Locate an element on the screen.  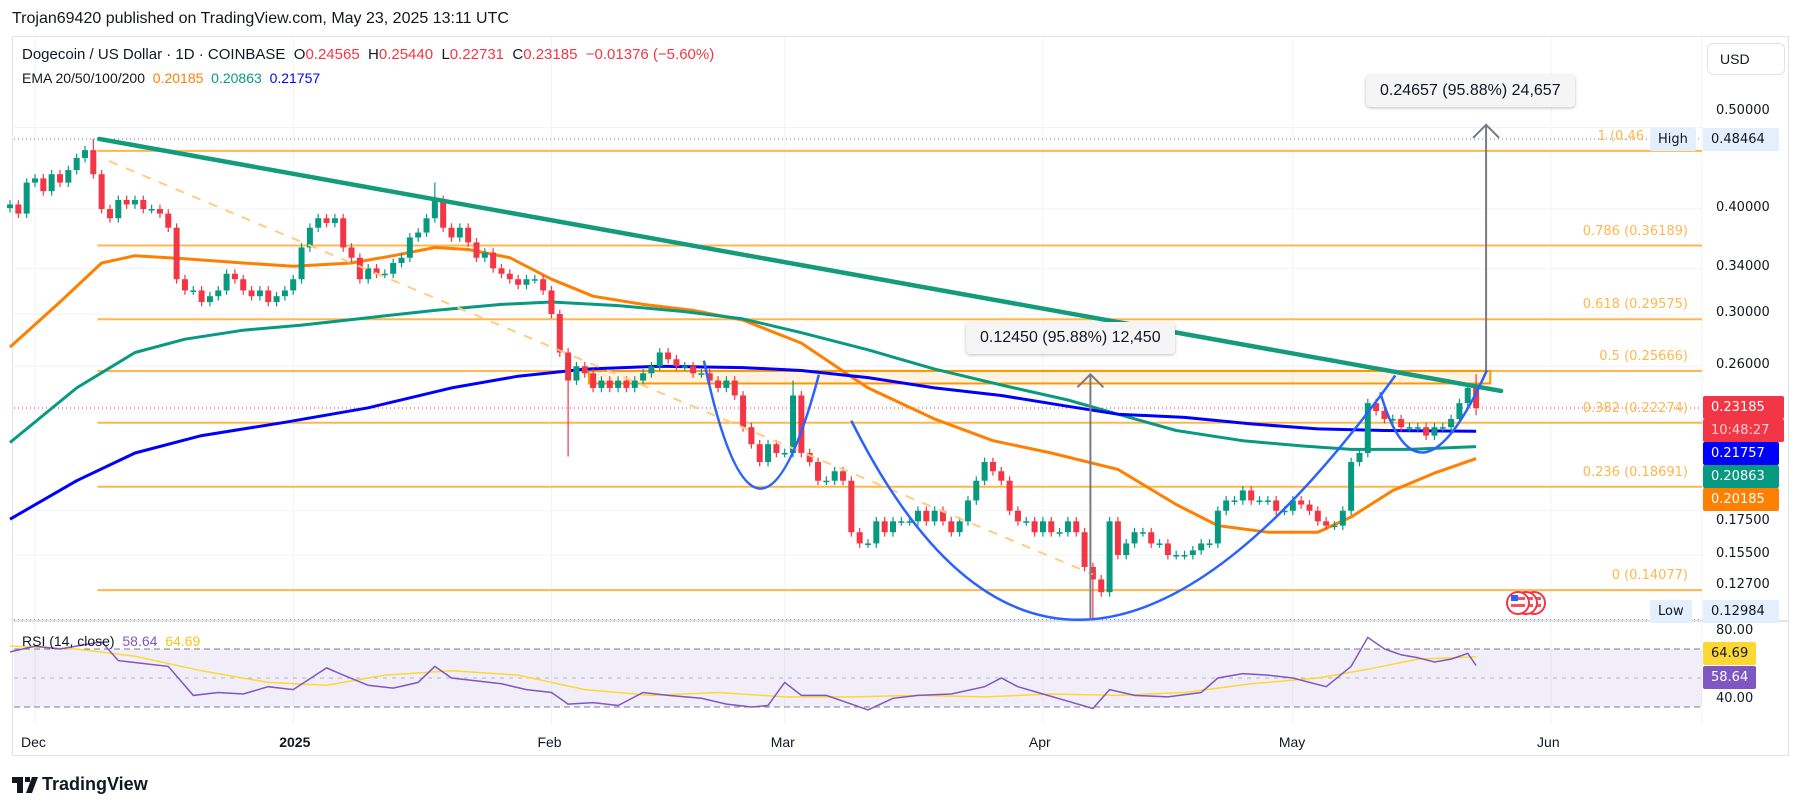
rsi-legend: RSI (14, close) 58.64 64.69 is located at coordinates (111, 641).